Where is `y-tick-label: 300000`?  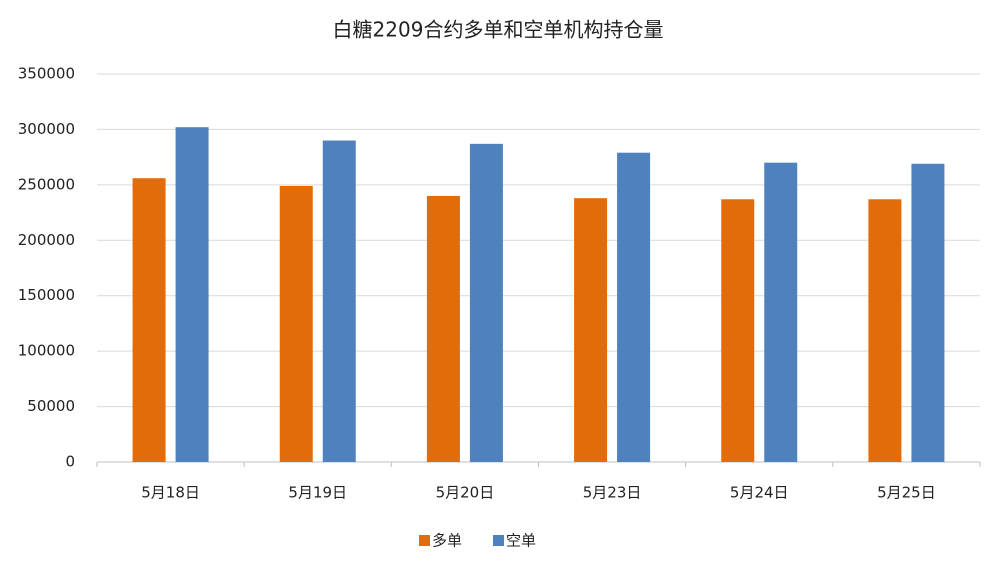 y-tick-label: 300000 is located at coordinates (46, 129).